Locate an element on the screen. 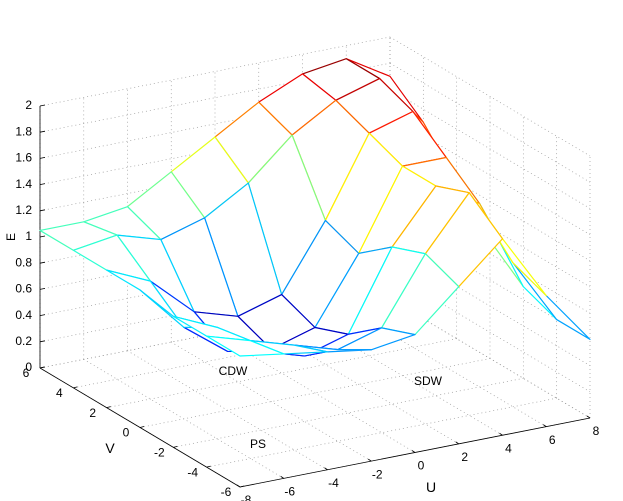  z-tick-label: 0.8 is located at coordinates (23, 262).